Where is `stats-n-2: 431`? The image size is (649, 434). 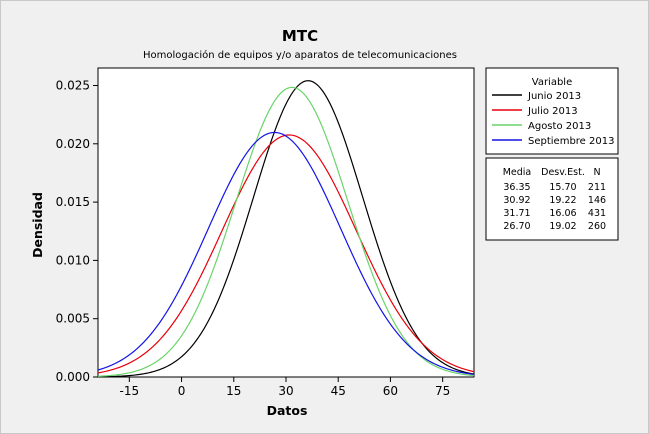
stats-n-2: 431 is located at coordinates (597, 213).